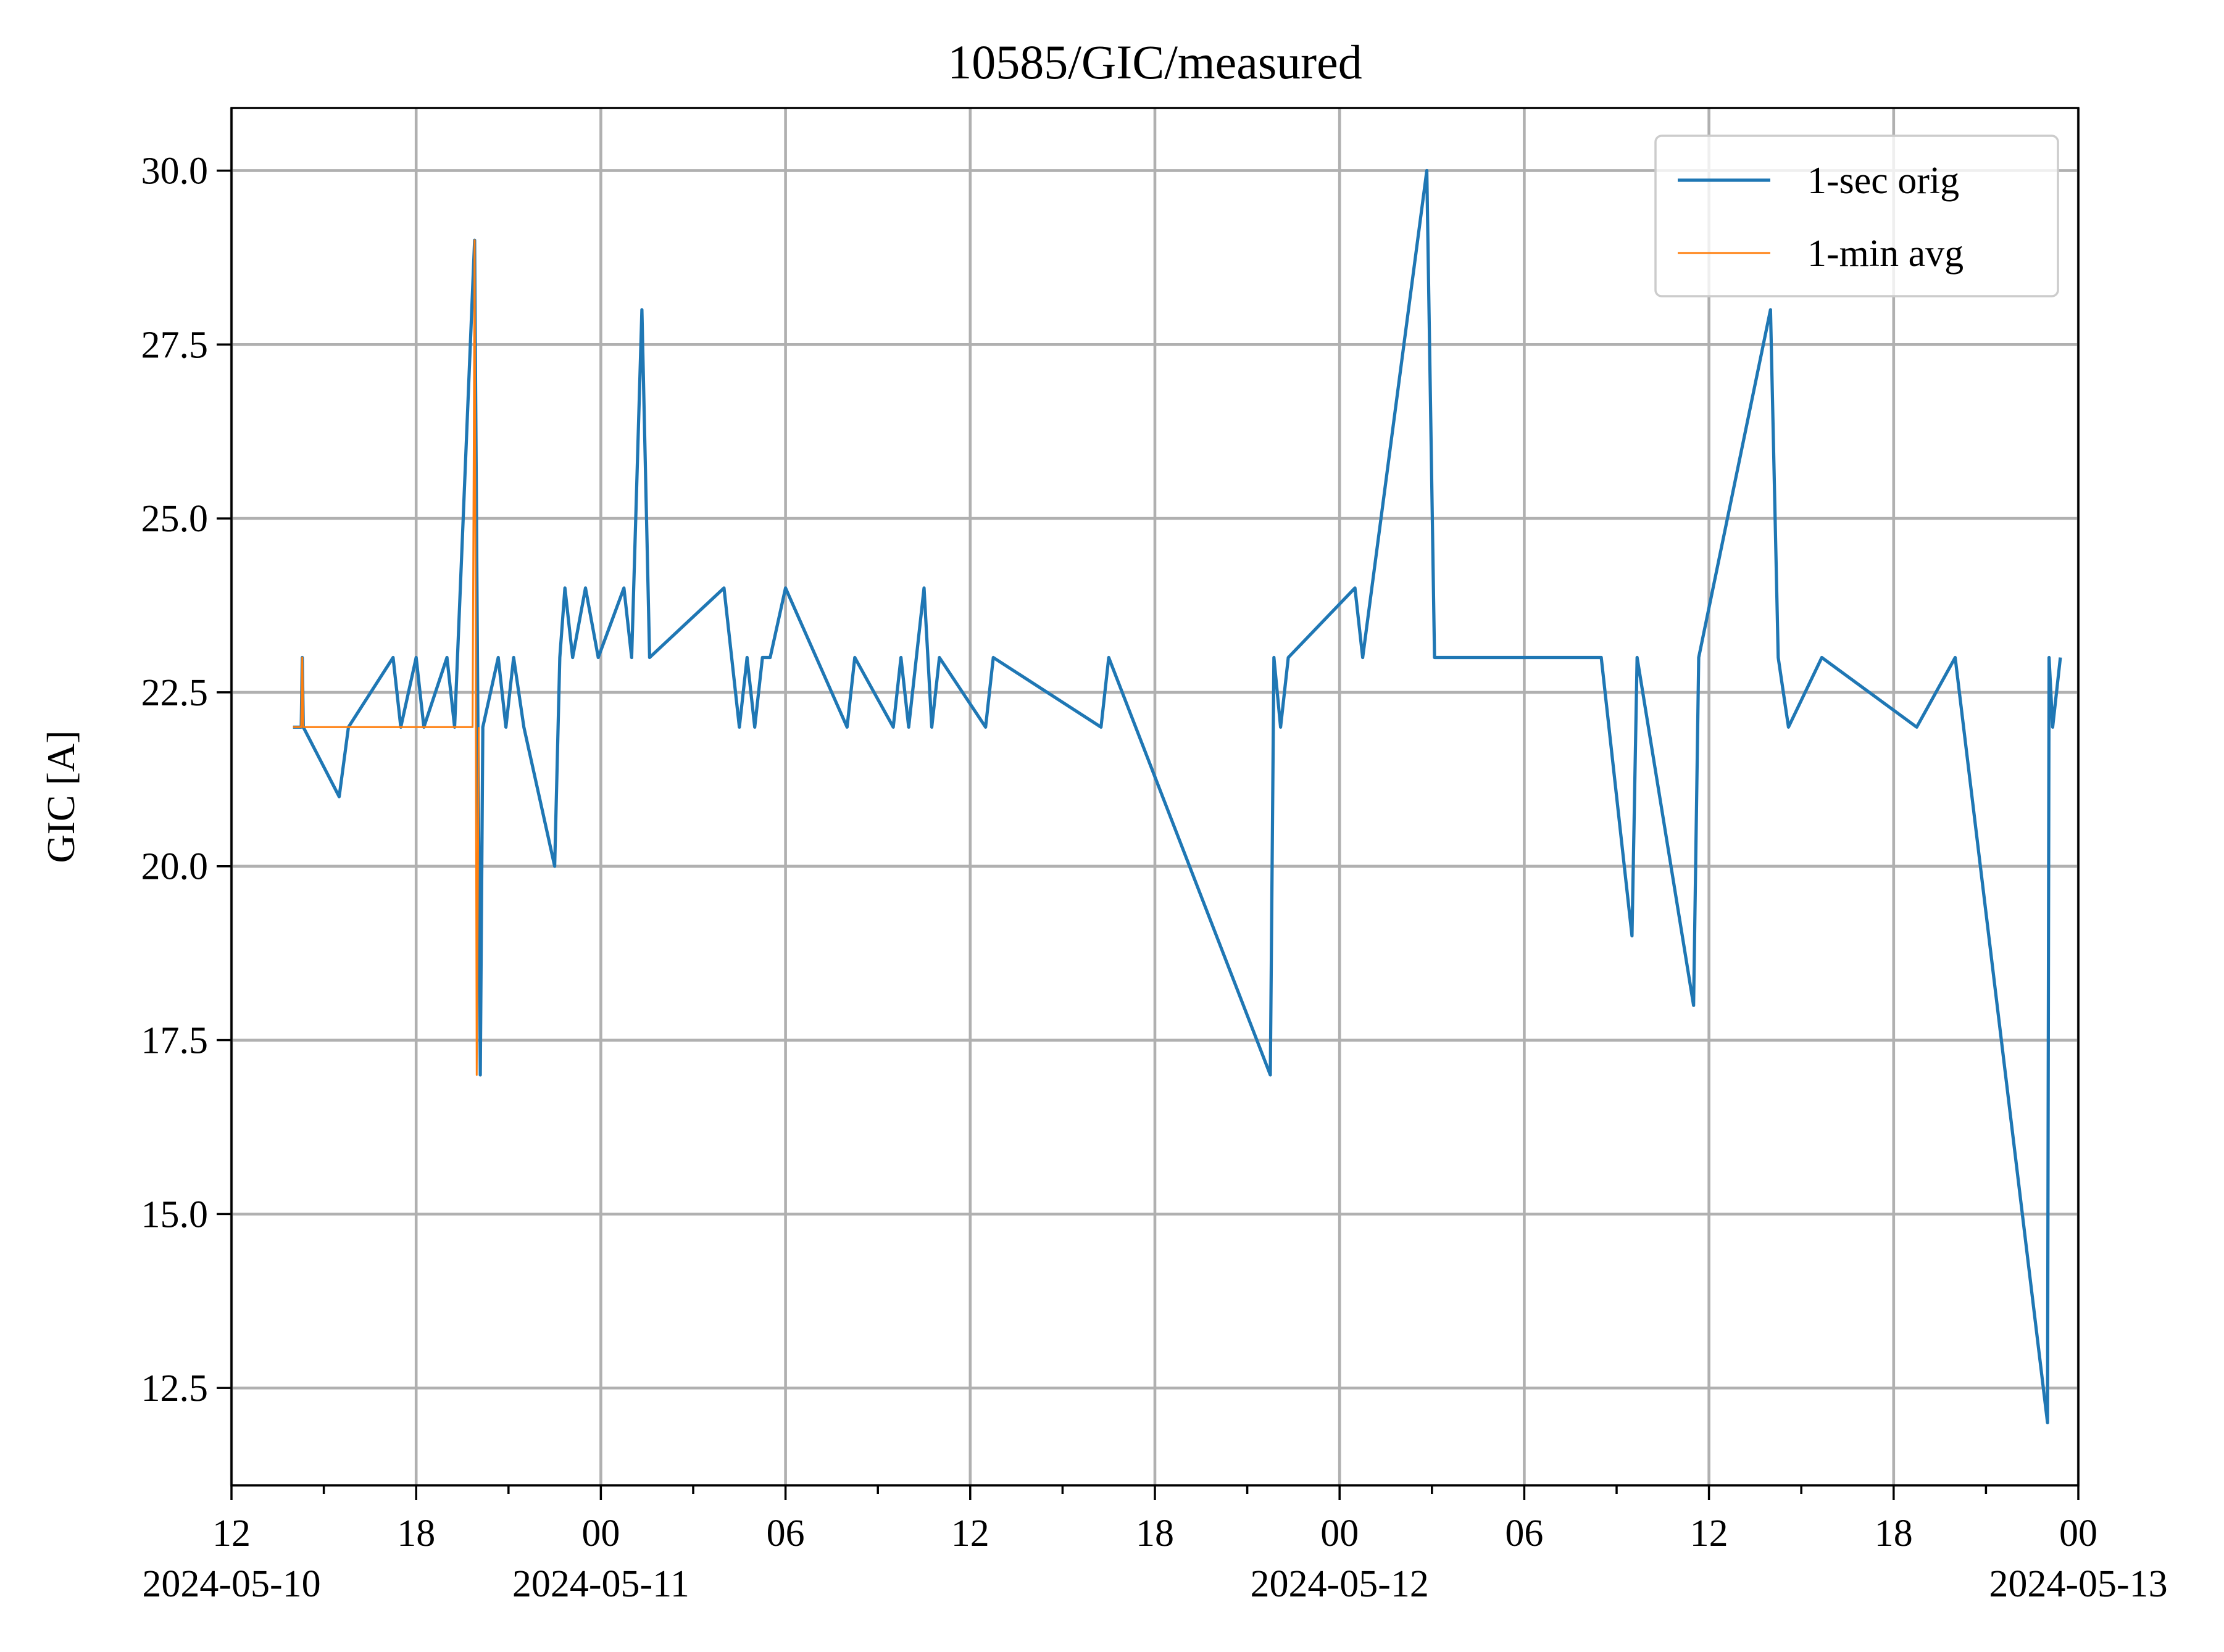 This screenshot has width=2224, height=1652. I want to click on legend-label-1: 1-sec orig, so click(1883, 181).